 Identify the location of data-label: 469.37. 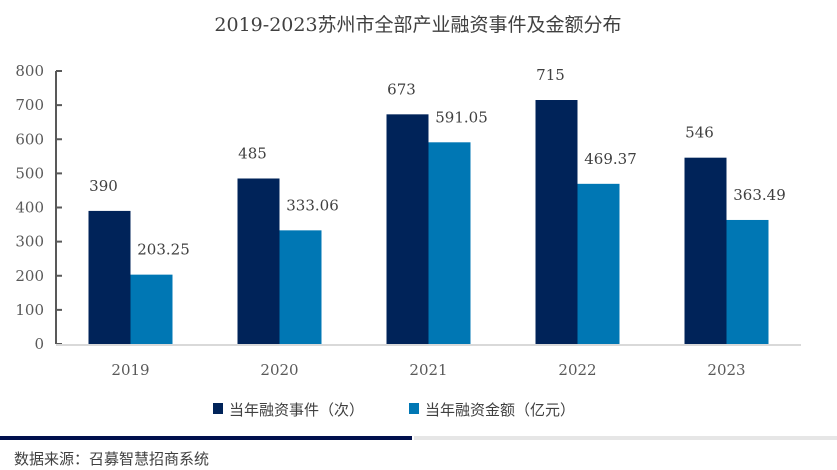
(610, 159).